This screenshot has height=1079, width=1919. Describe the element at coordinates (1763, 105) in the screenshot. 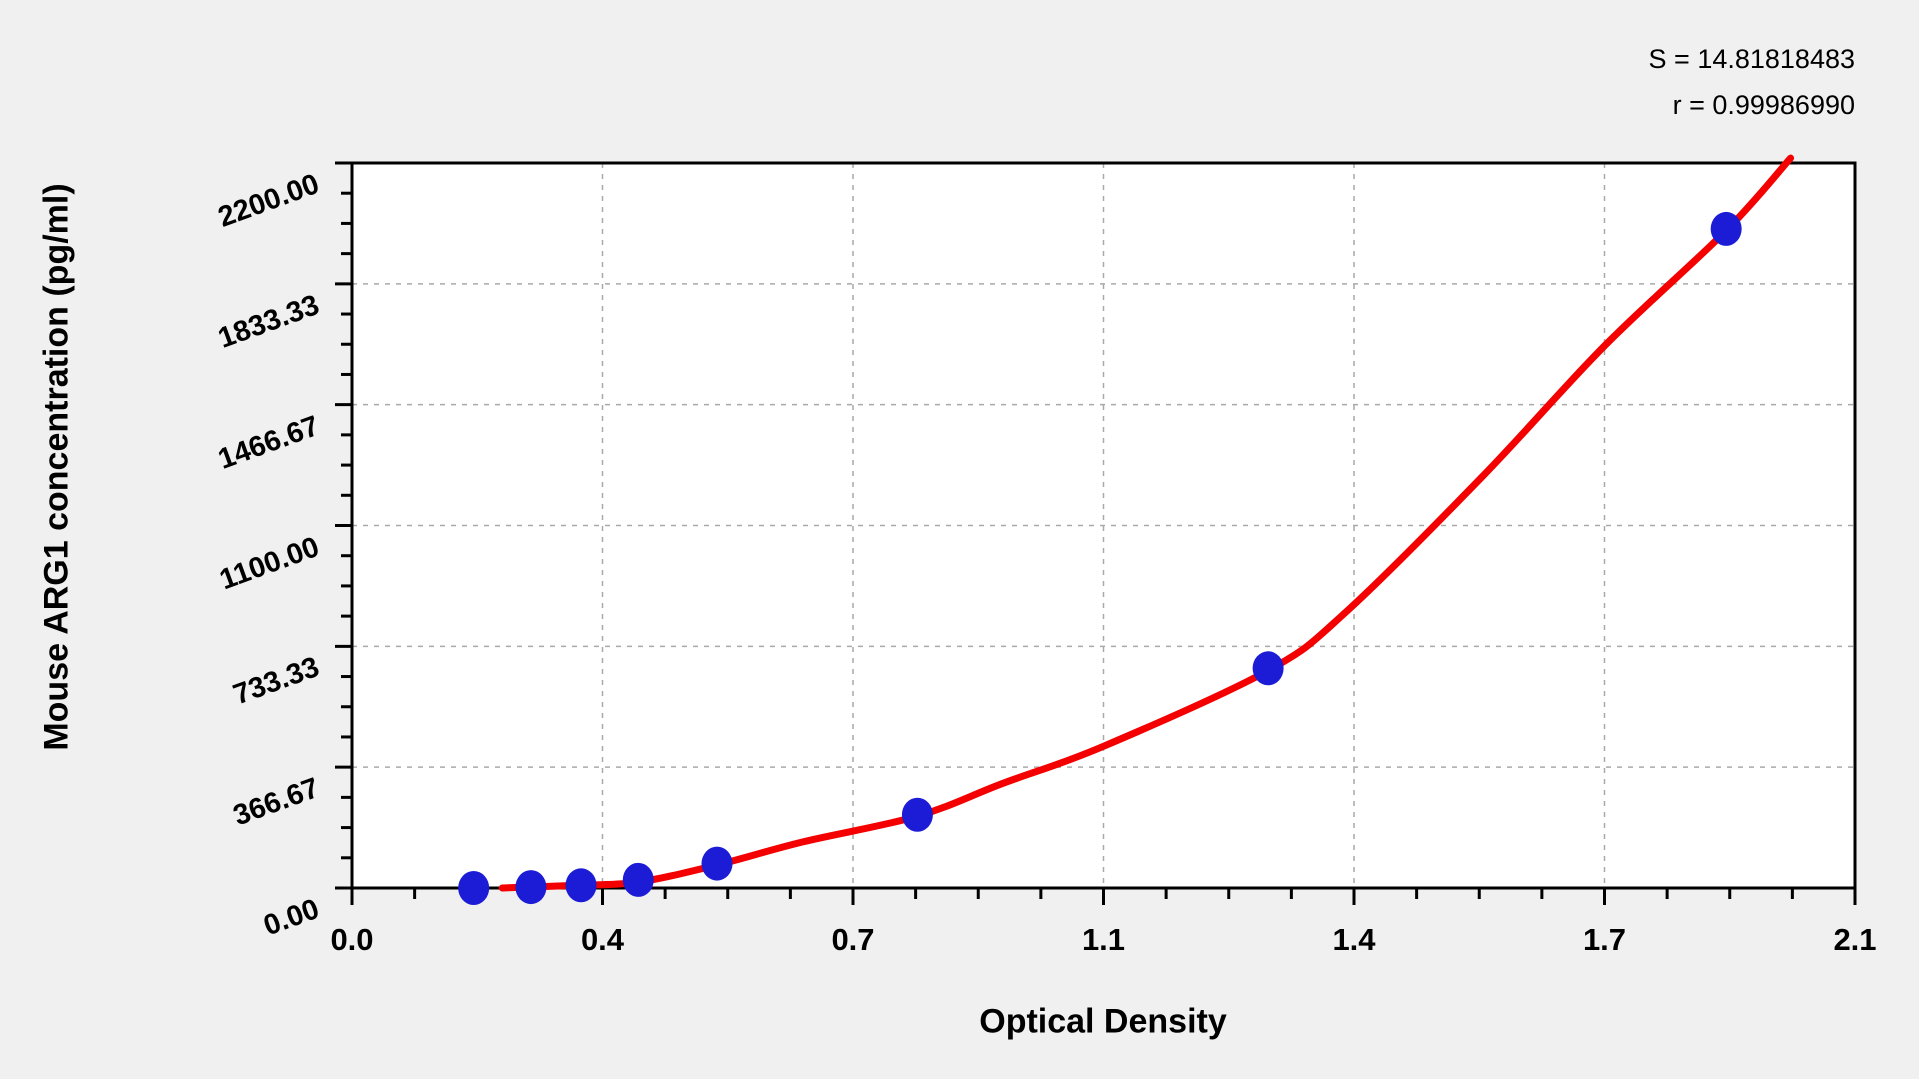

I see `stat-r: r = 0.99986990` at that location.